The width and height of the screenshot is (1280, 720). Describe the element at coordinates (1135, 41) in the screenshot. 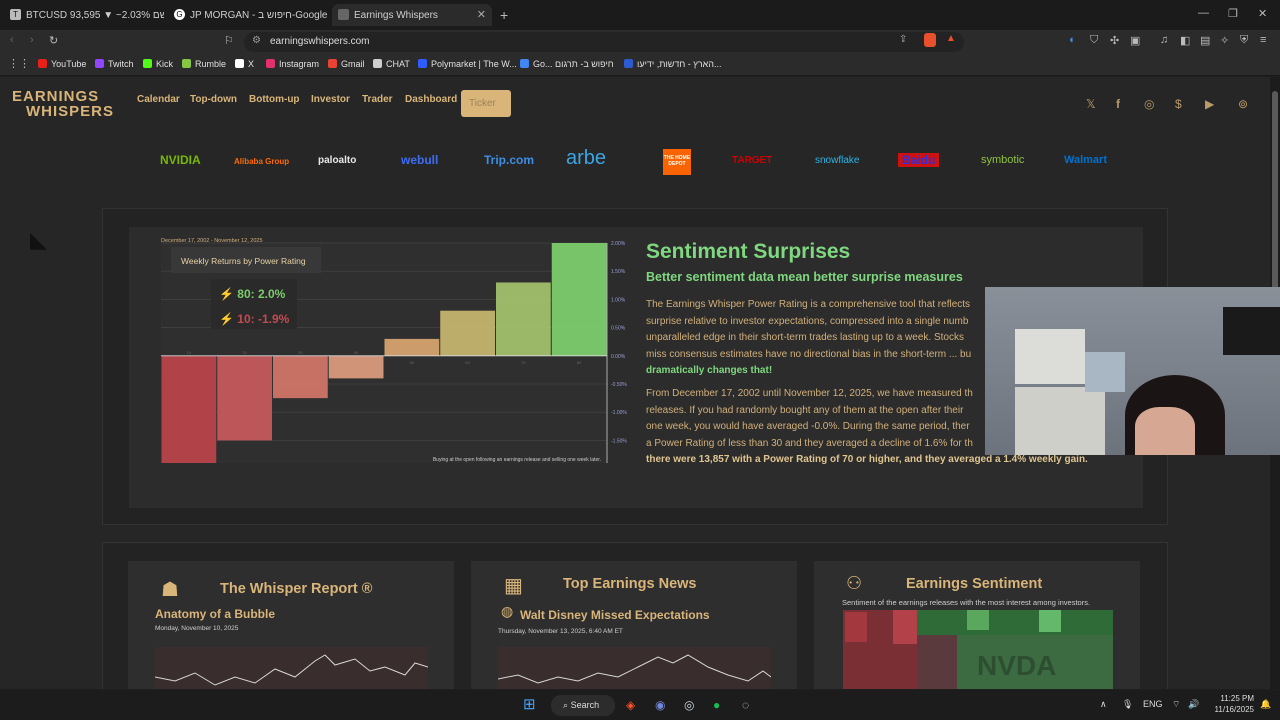

I see `screenshot-icon: ▣` at that location.